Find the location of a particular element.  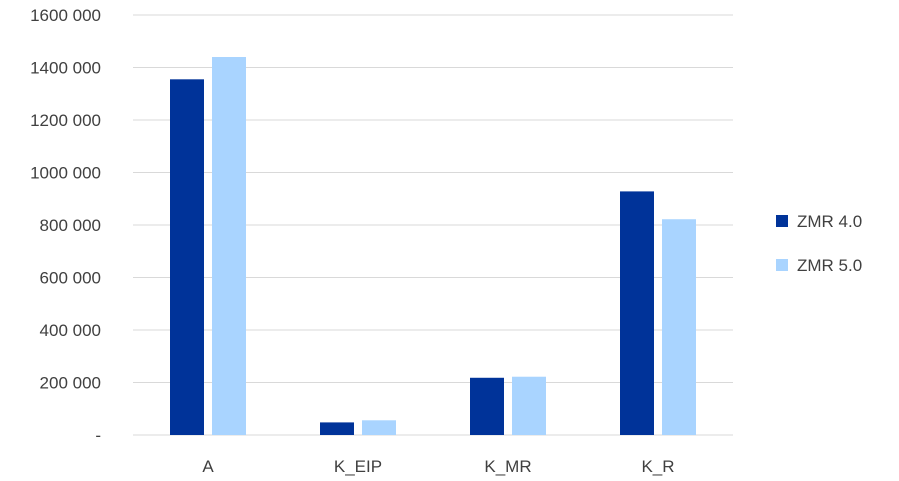

x-tick-label: K_EIP is located at coordinates (358, 466).